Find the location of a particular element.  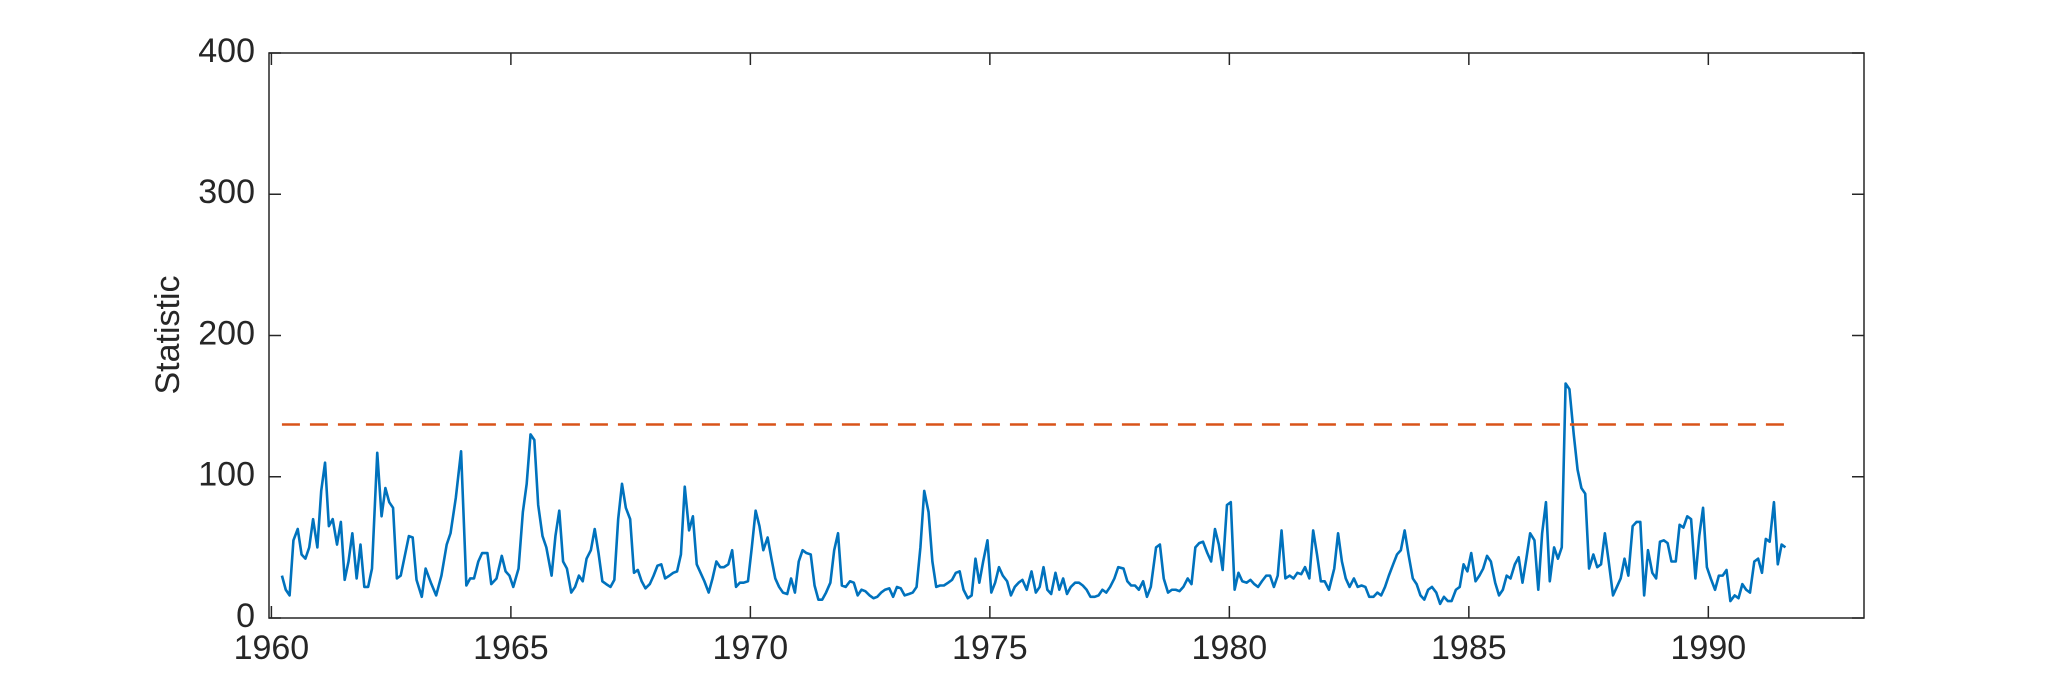

x-tick-label: 1985 is located at coordinates (1469, 648).